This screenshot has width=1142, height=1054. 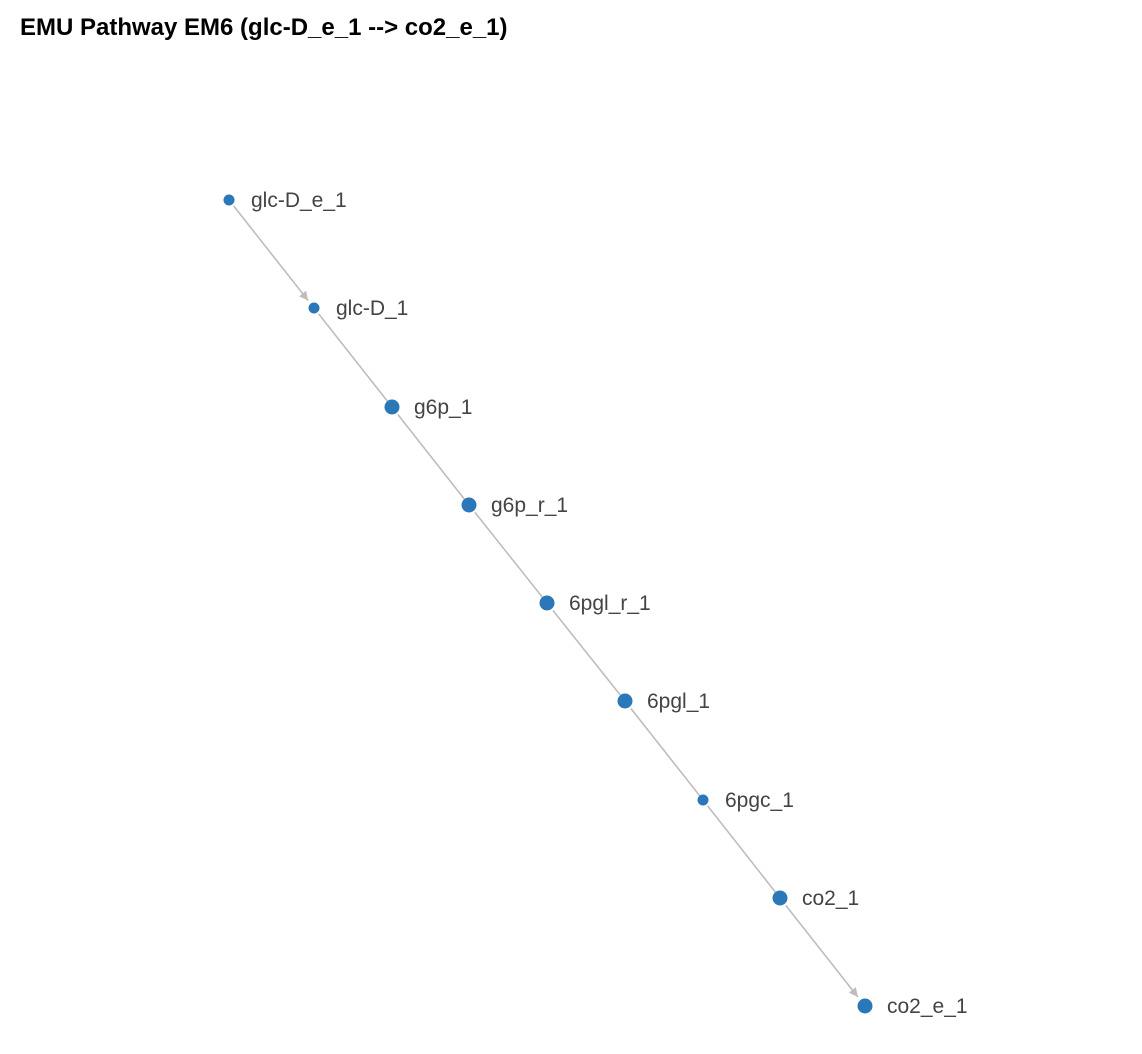 I want to click on node-co2_e_1: co2_e_1, so click(x=912, y=1006).